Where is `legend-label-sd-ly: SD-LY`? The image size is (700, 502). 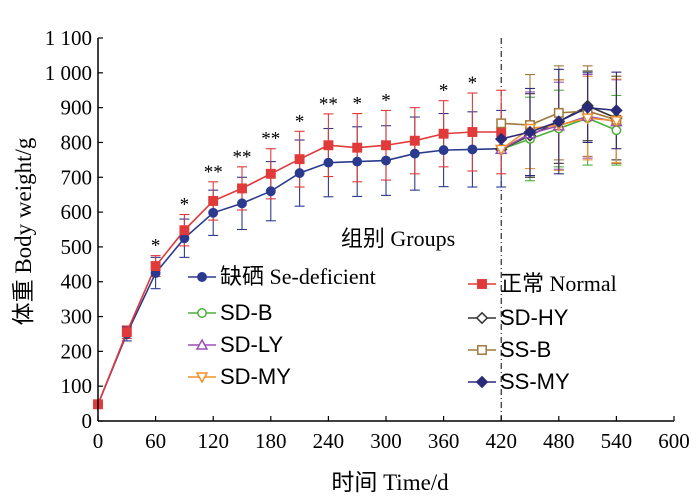 legend-label-sd-ly: SD-LY is located at coordinates (251, 344).